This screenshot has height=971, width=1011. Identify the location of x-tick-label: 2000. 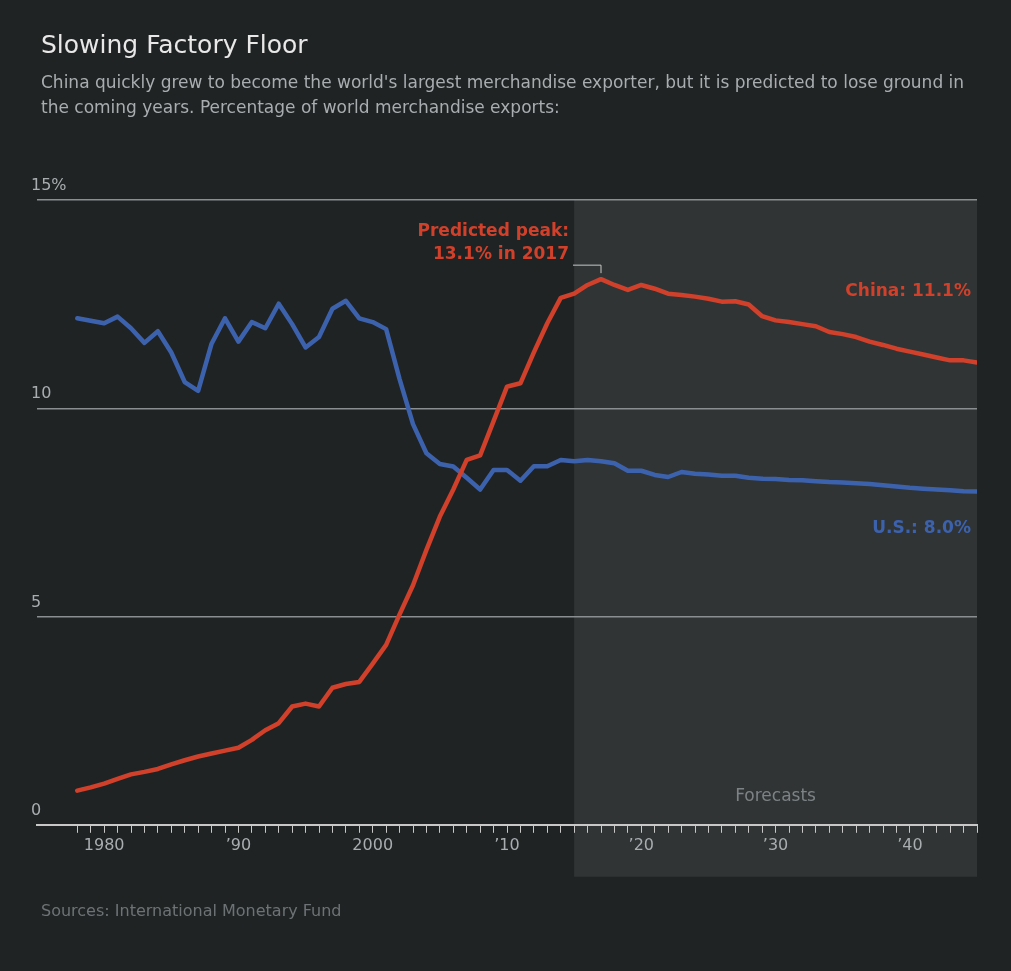
(373, 844).